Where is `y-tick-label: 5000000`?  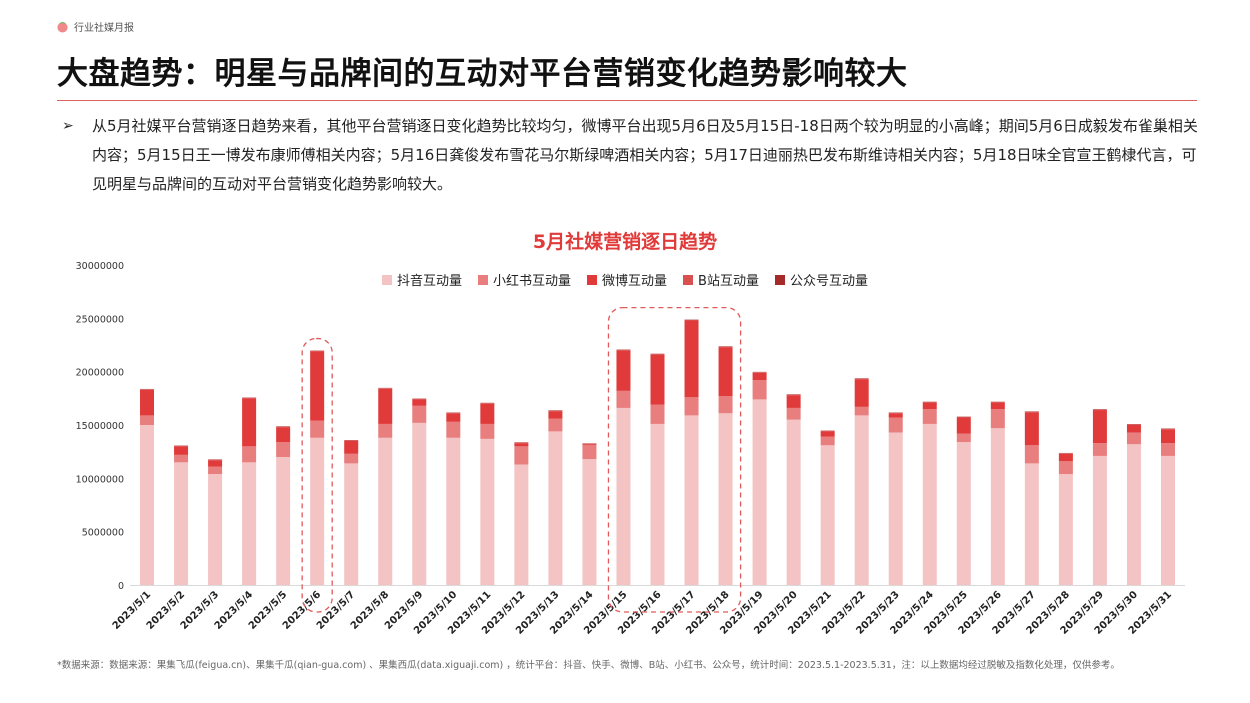 y-tick-label: 5000000 is located at coordinates (103, 533).